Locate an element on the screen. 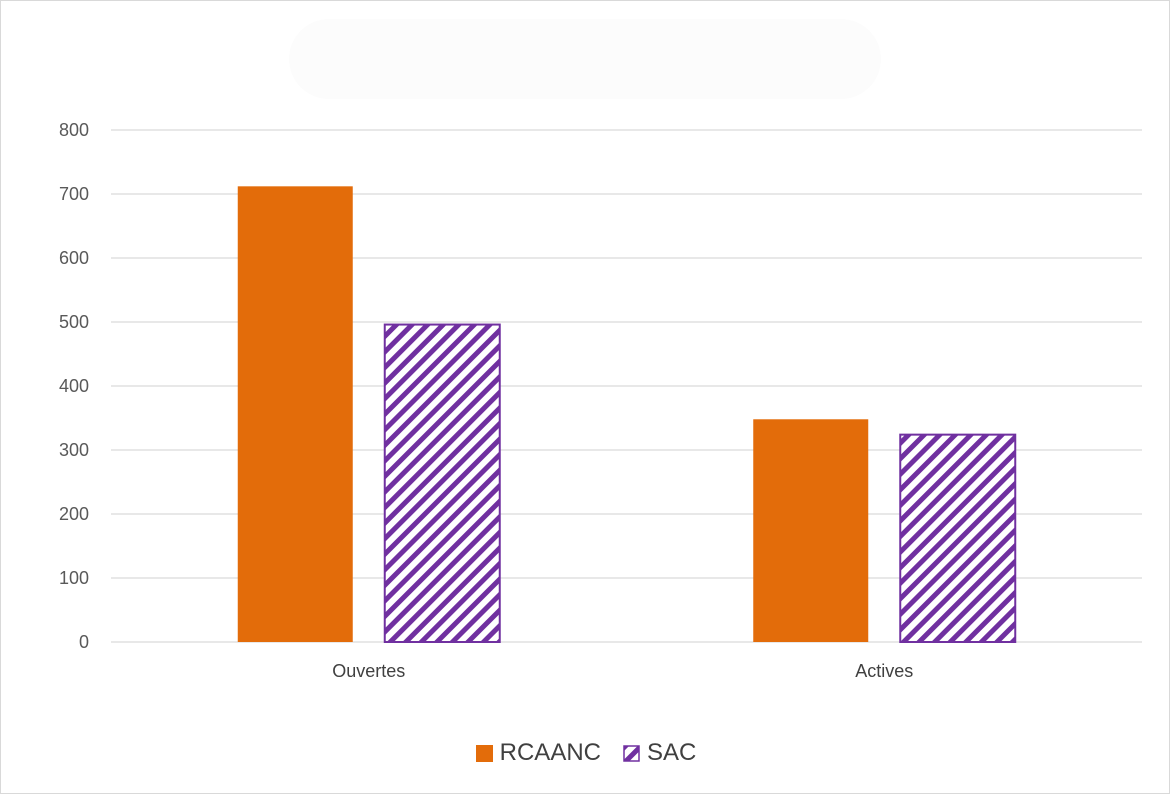 The width and height of the screenshot is (1170, 794). legend-item-rcaanc: RCAANC is located at coordinates (538, 753).